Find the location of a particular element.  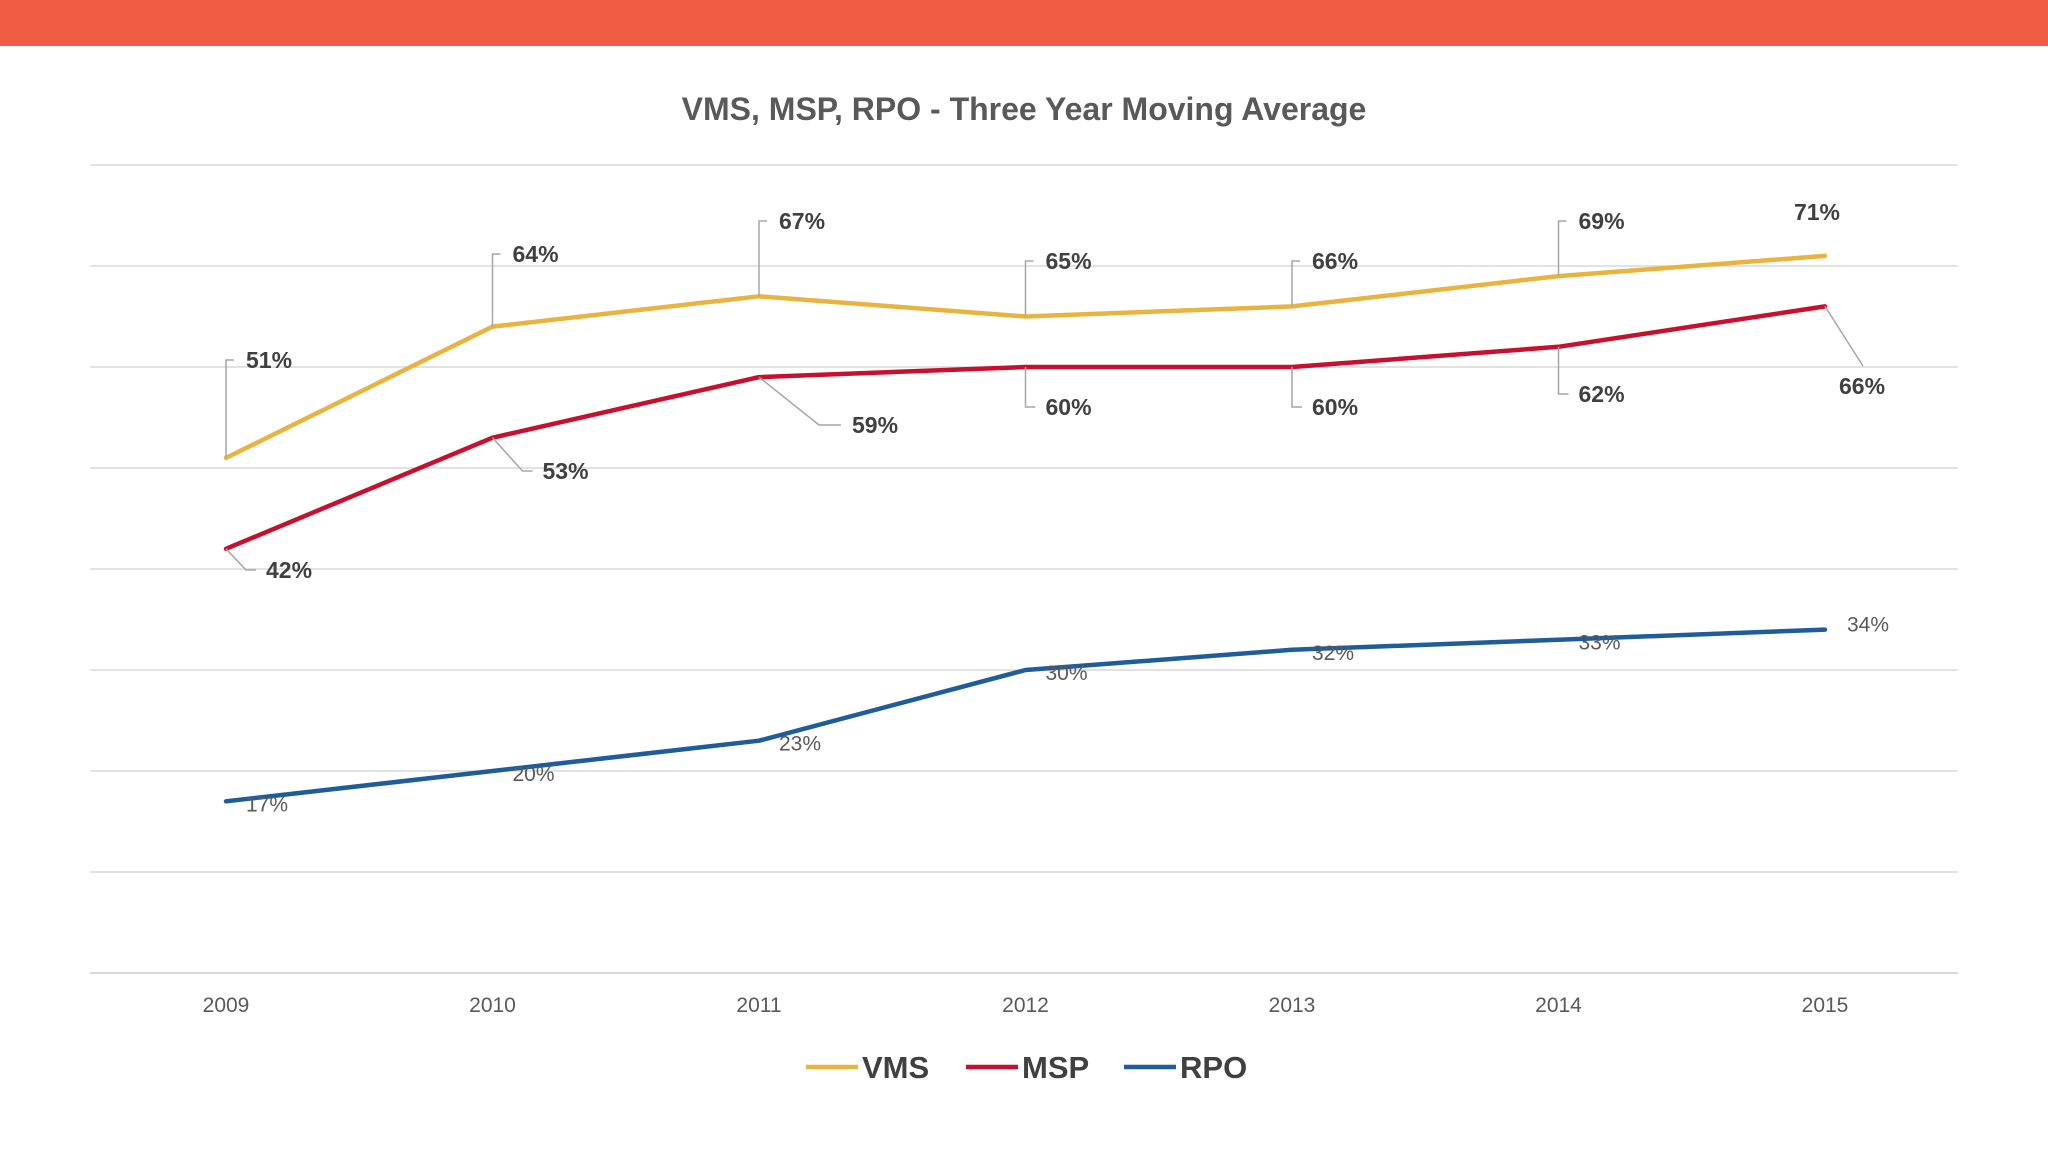

x-tick-label: 2014 is located at coordinates (1558, 1005).